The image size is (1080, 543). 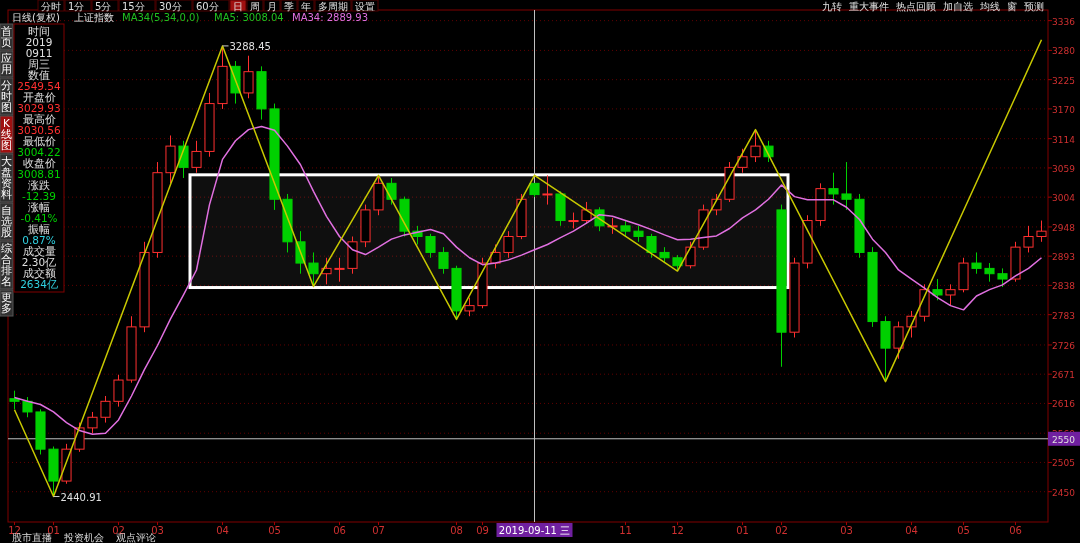 What do you see at coordinates (39, 196) in the screenshot?
I see `annotation: -12.39` at bounding box center [39, 196].